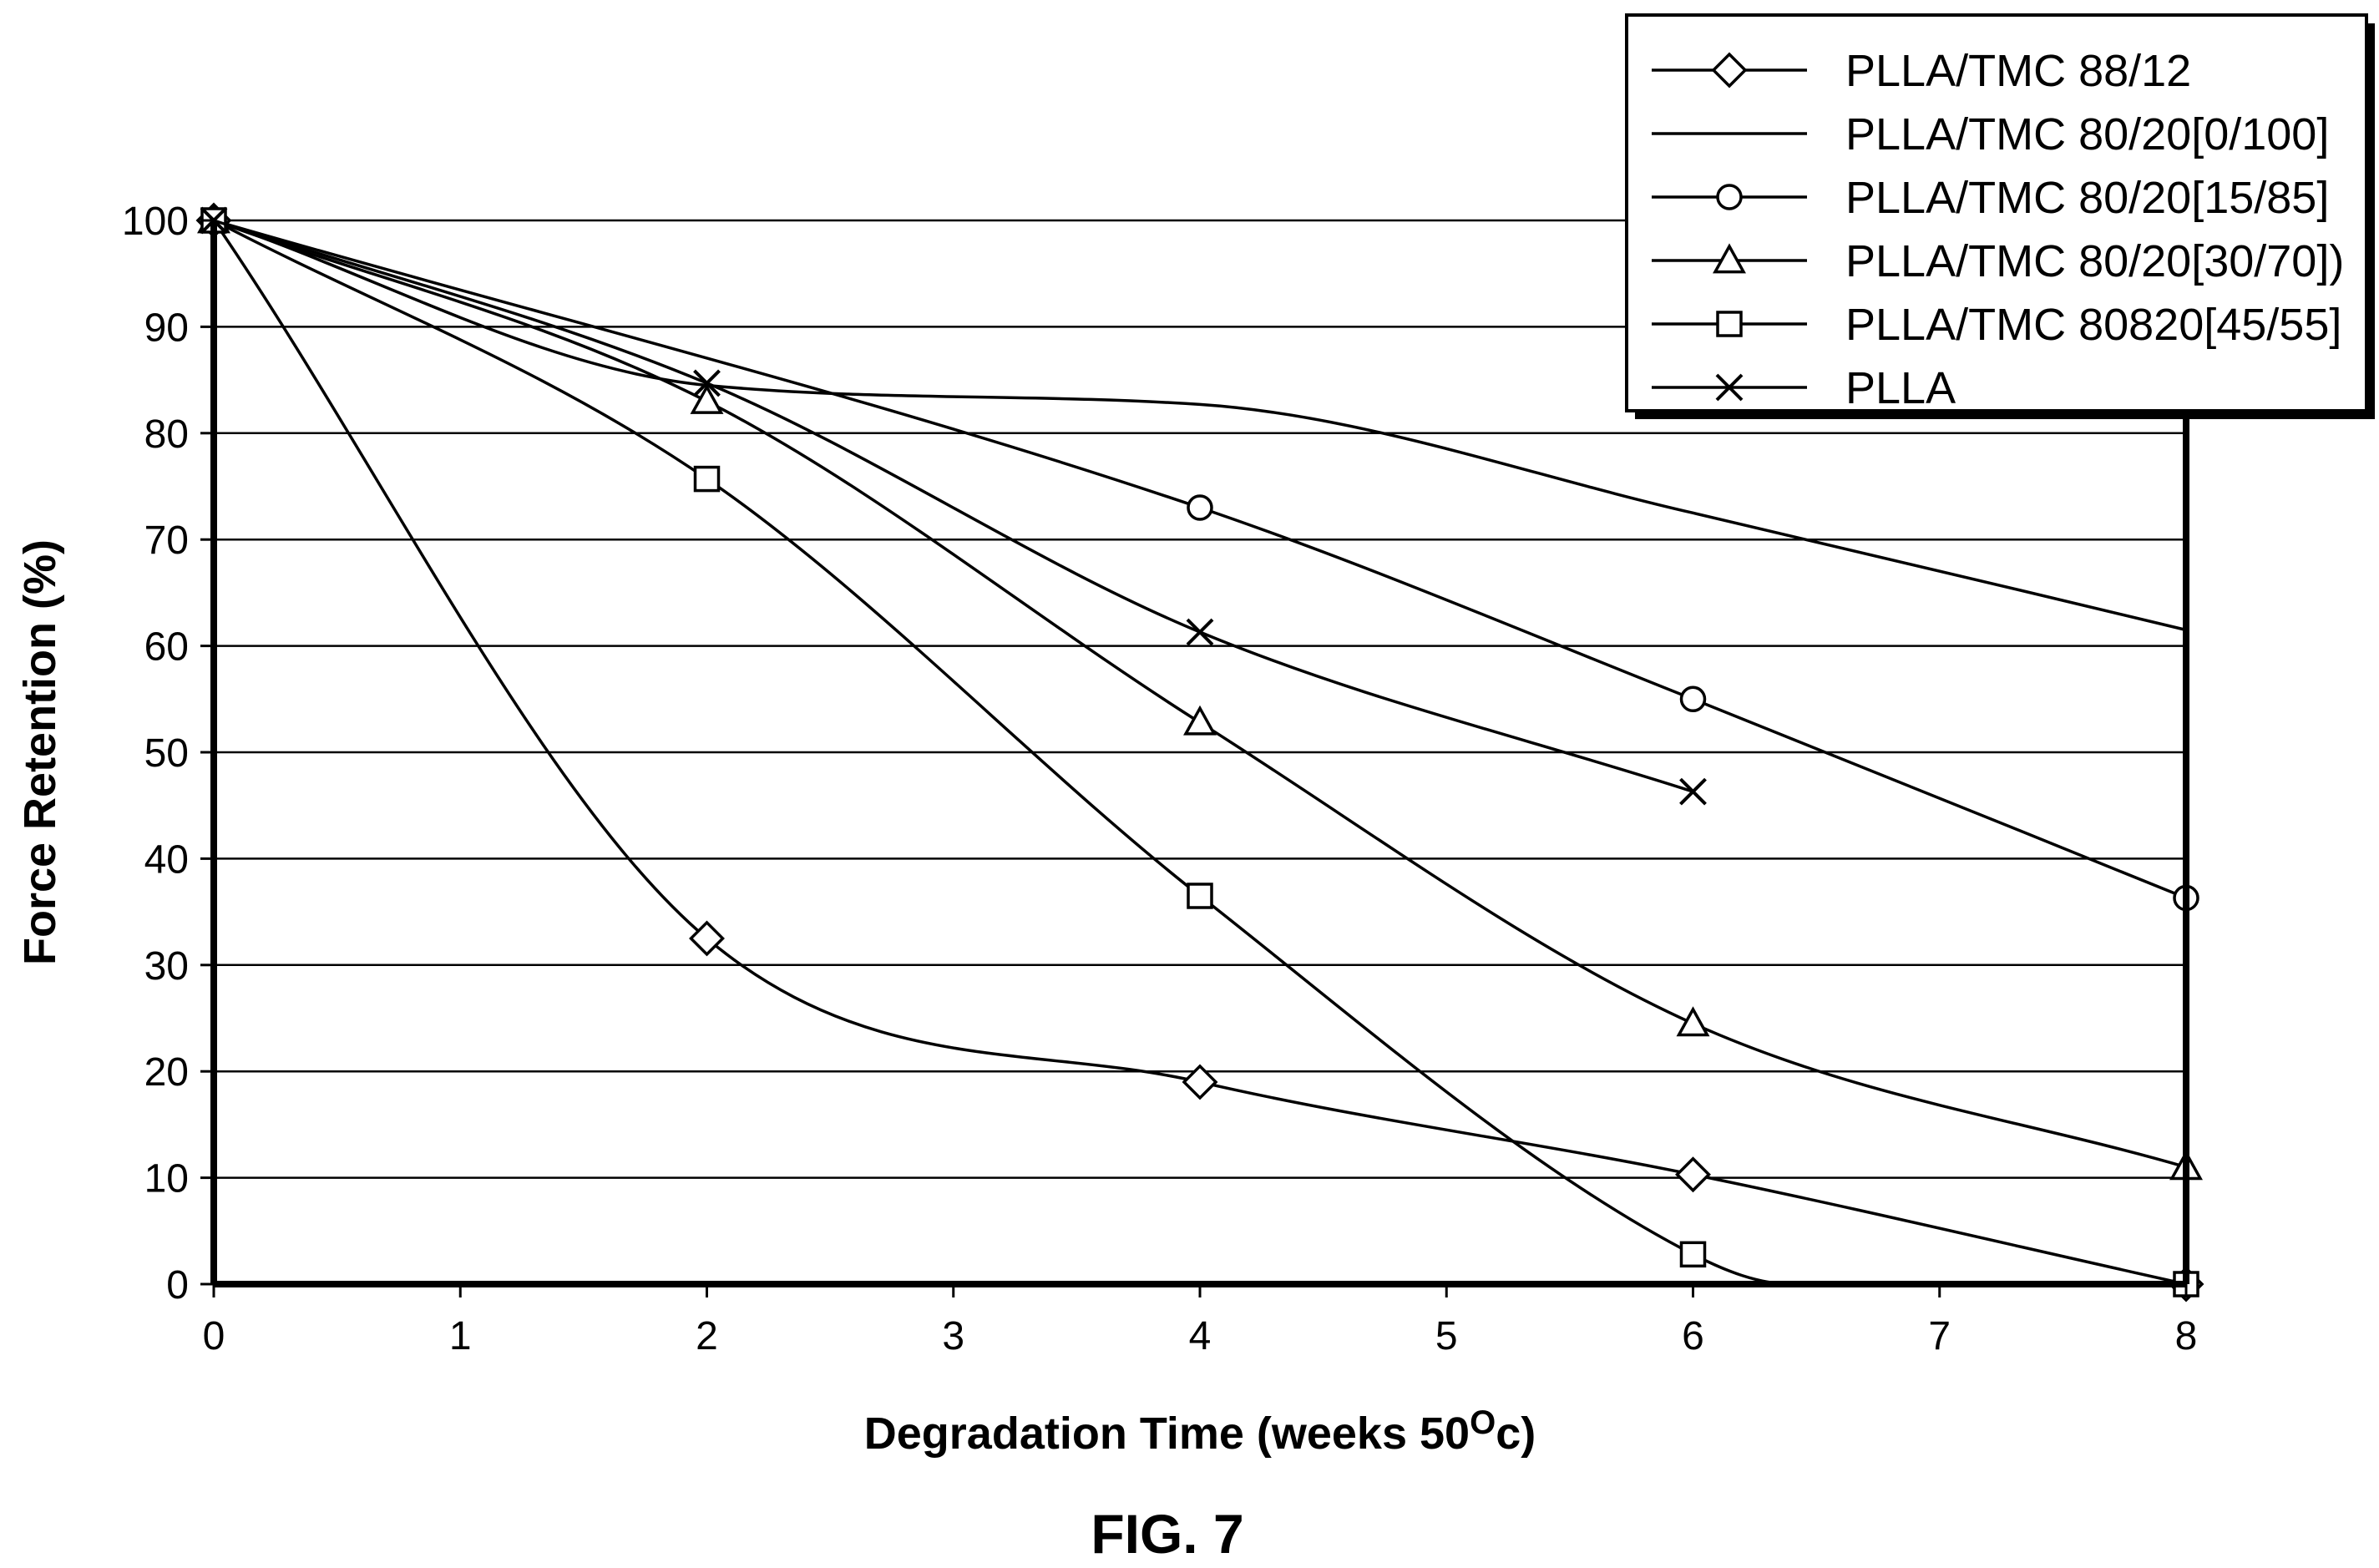  I want to click on legend-item-4: PLLA/TMC 80820[45/55], so click(1996, 325).